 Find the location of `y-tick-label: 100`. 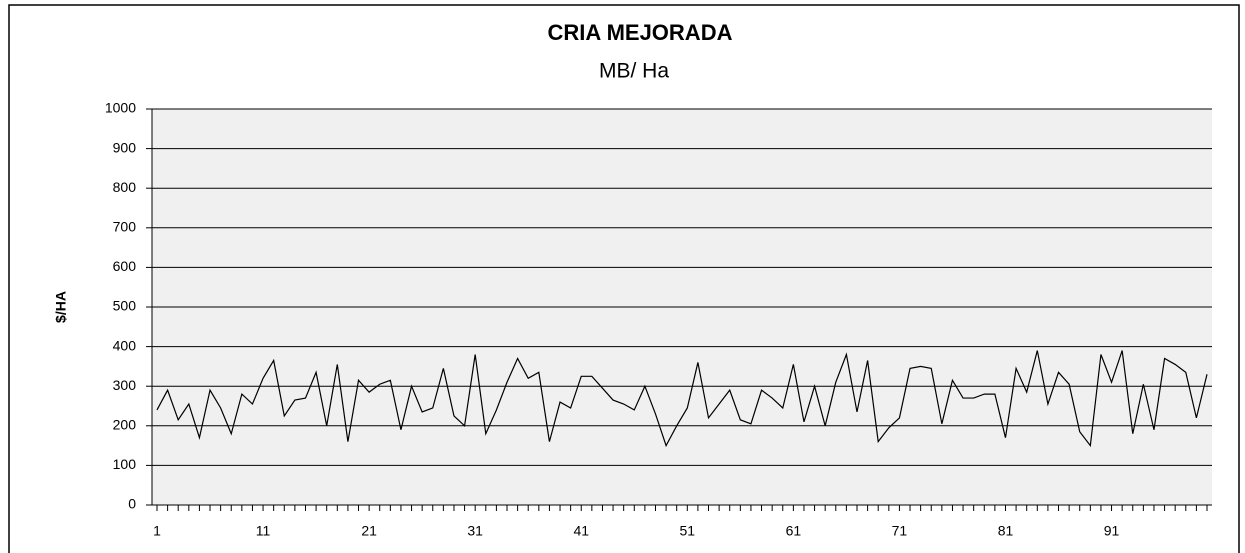

y-tick-label: 100 is located at coordinates (125, 464).